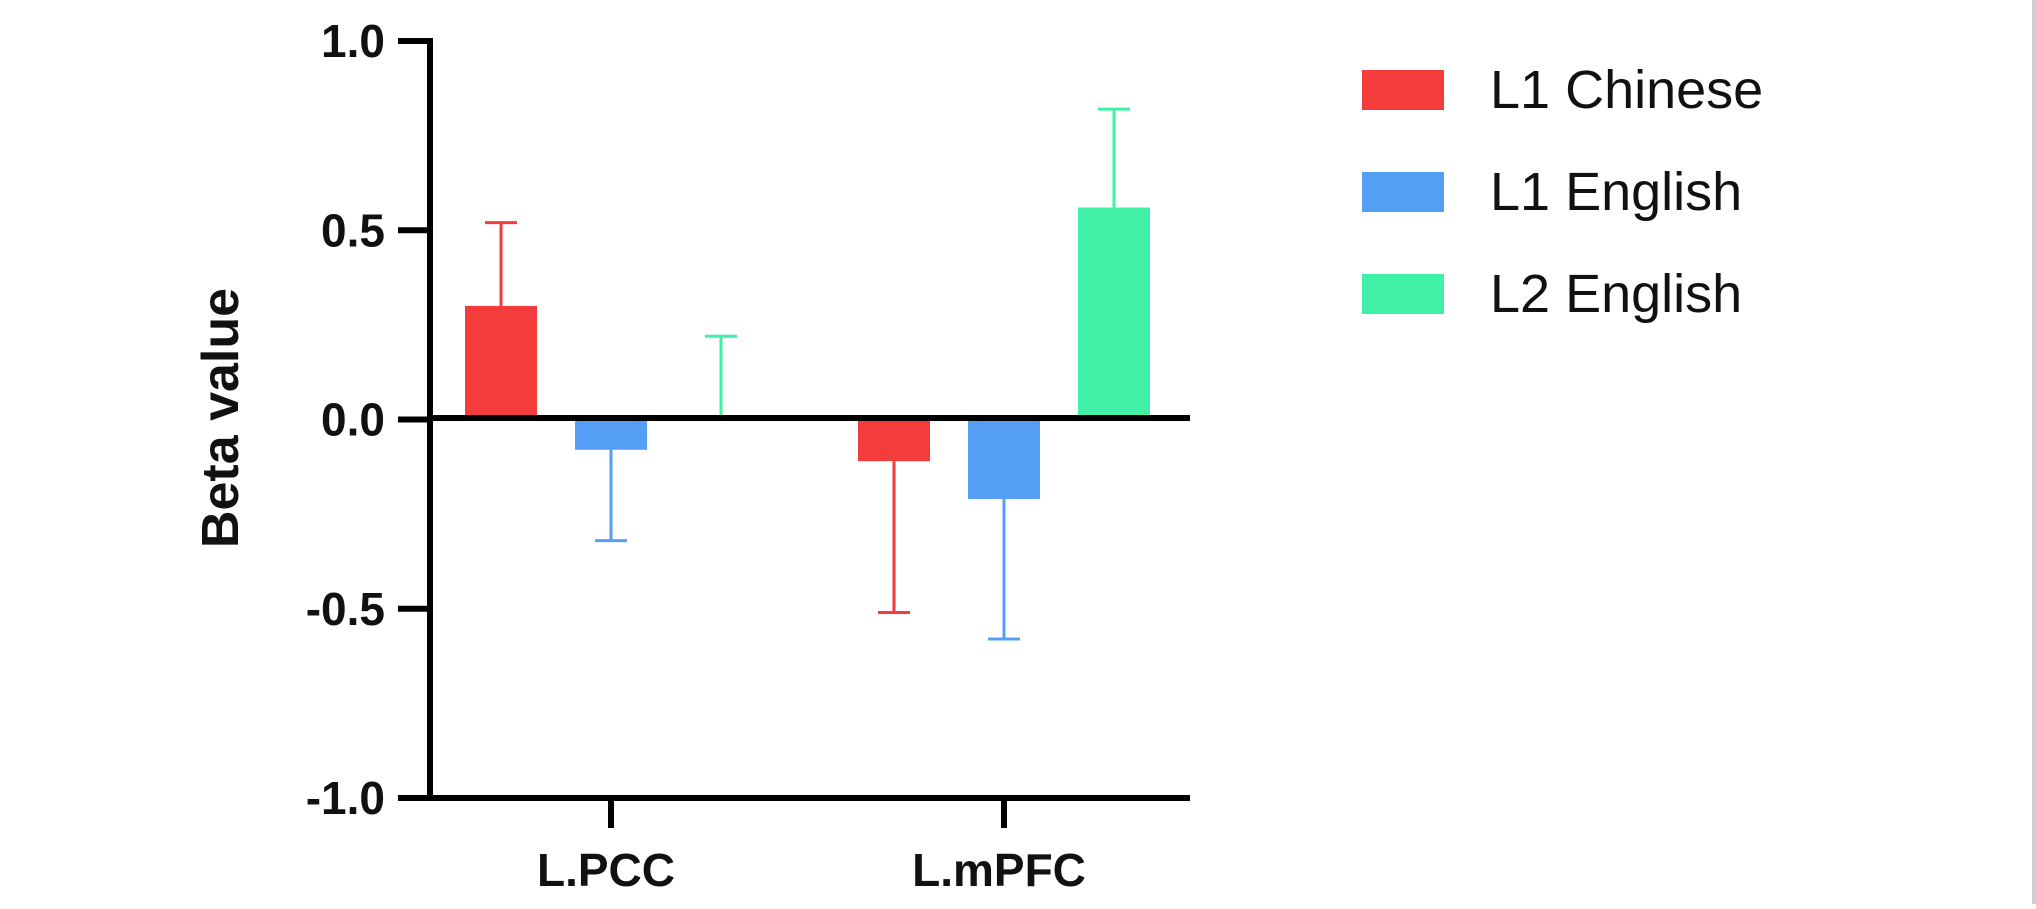 The image size is (2036, 909). Describe the element at coordinates (894, 538) in the screenshot. I see `error-bar-l-mpfc-l1-chinese` at that location.